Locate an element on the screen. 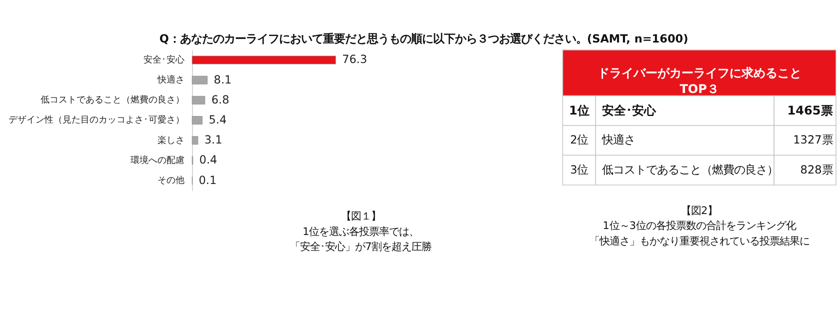  y-tick-label: 環境への配慮 is located at coordinates (157, 160).